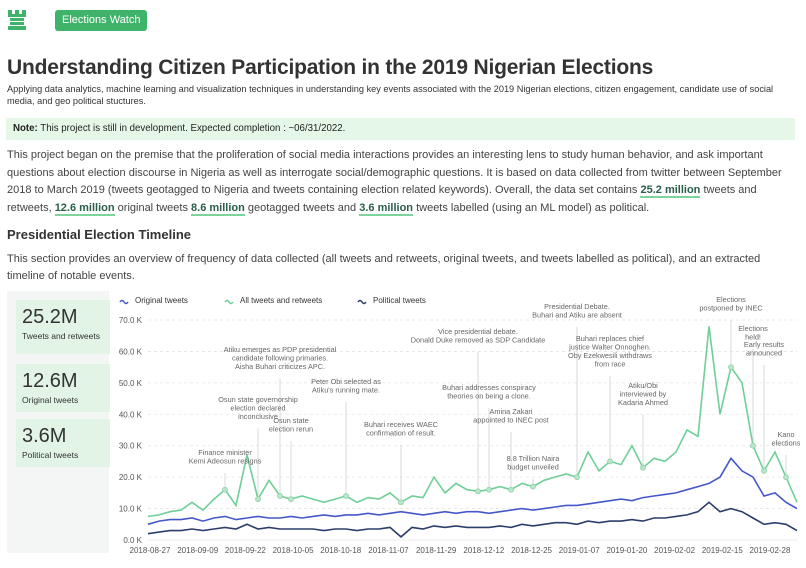 The image size is (806, 568). Describe the element at coordinates (99, 234) in the screenshot. I see `timeline-heading: Presidential Election Timeline` at that location.